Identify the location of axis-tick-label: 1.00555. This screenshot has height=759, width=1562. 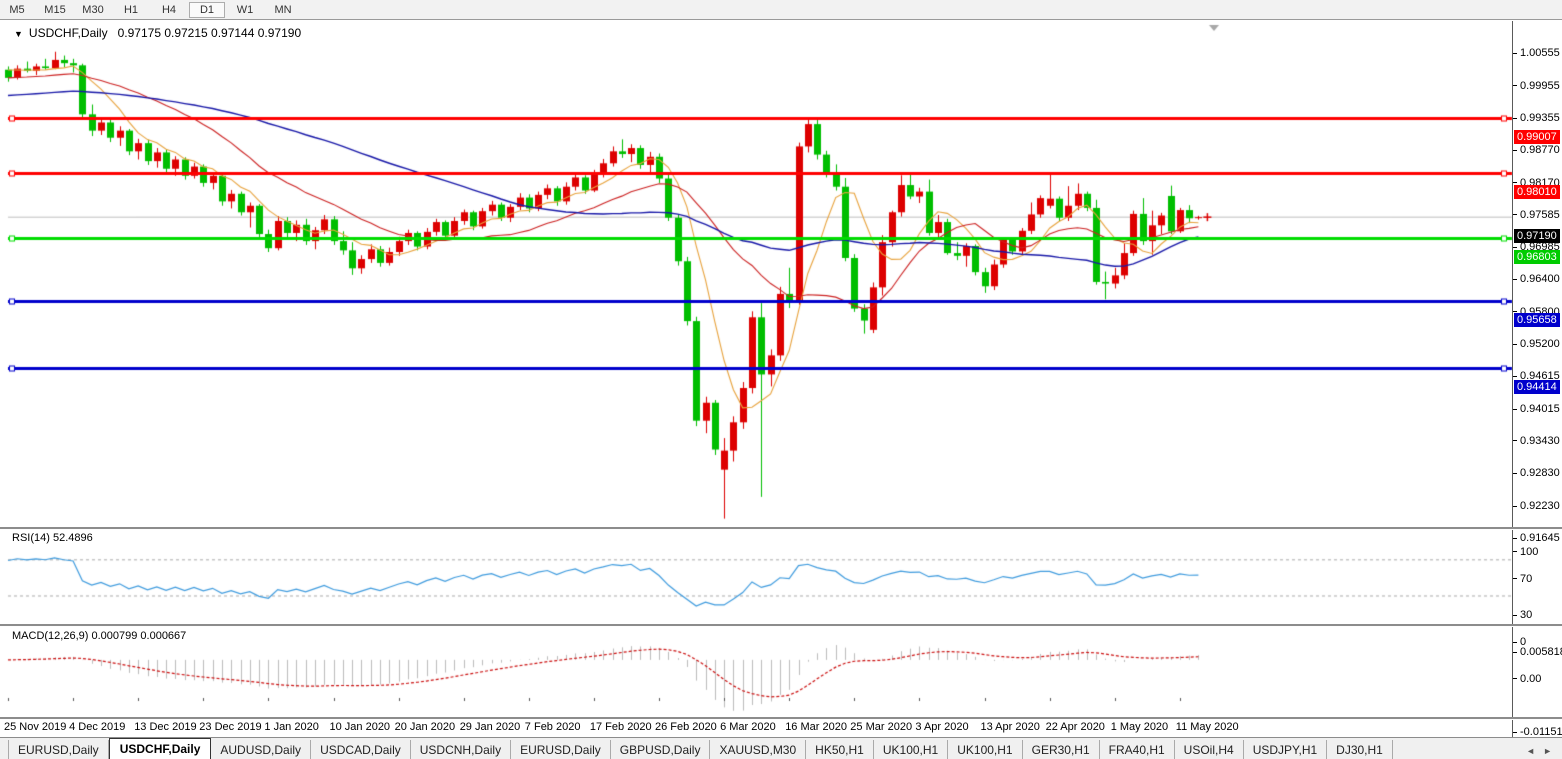
(1536, 53).